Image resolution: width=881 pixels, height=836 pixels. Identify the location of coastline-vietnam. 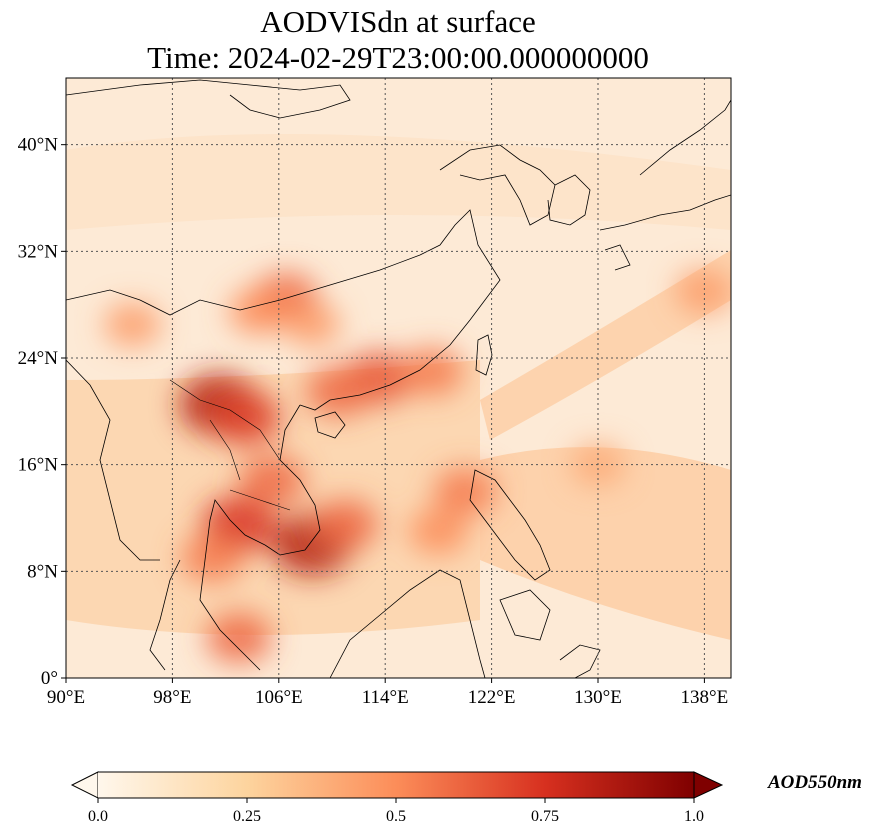
(292, 480).